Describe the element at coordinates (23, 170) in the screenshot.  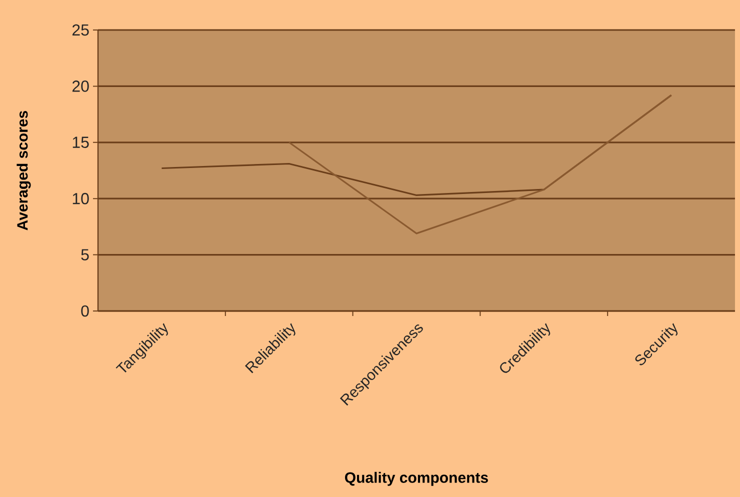
I see `y-axis-title: Averaged scores` at that location.